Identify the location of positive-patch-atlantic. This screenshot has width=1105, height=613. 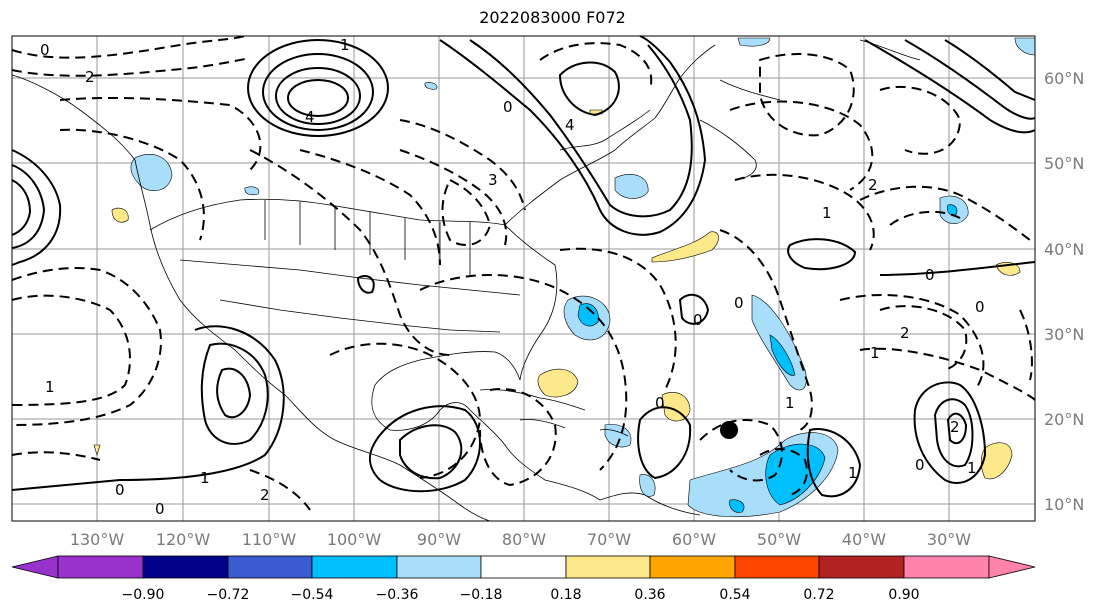
(685, 247).